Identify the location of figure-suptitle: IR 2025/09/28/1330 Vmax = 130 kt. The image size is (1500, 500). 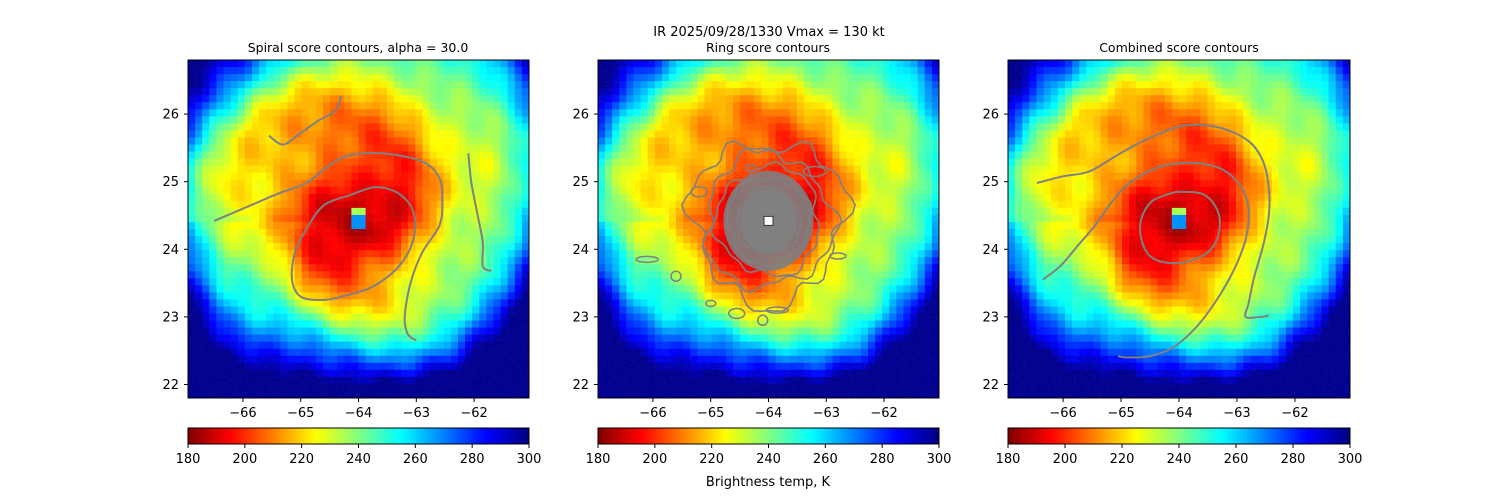
(768, 32).